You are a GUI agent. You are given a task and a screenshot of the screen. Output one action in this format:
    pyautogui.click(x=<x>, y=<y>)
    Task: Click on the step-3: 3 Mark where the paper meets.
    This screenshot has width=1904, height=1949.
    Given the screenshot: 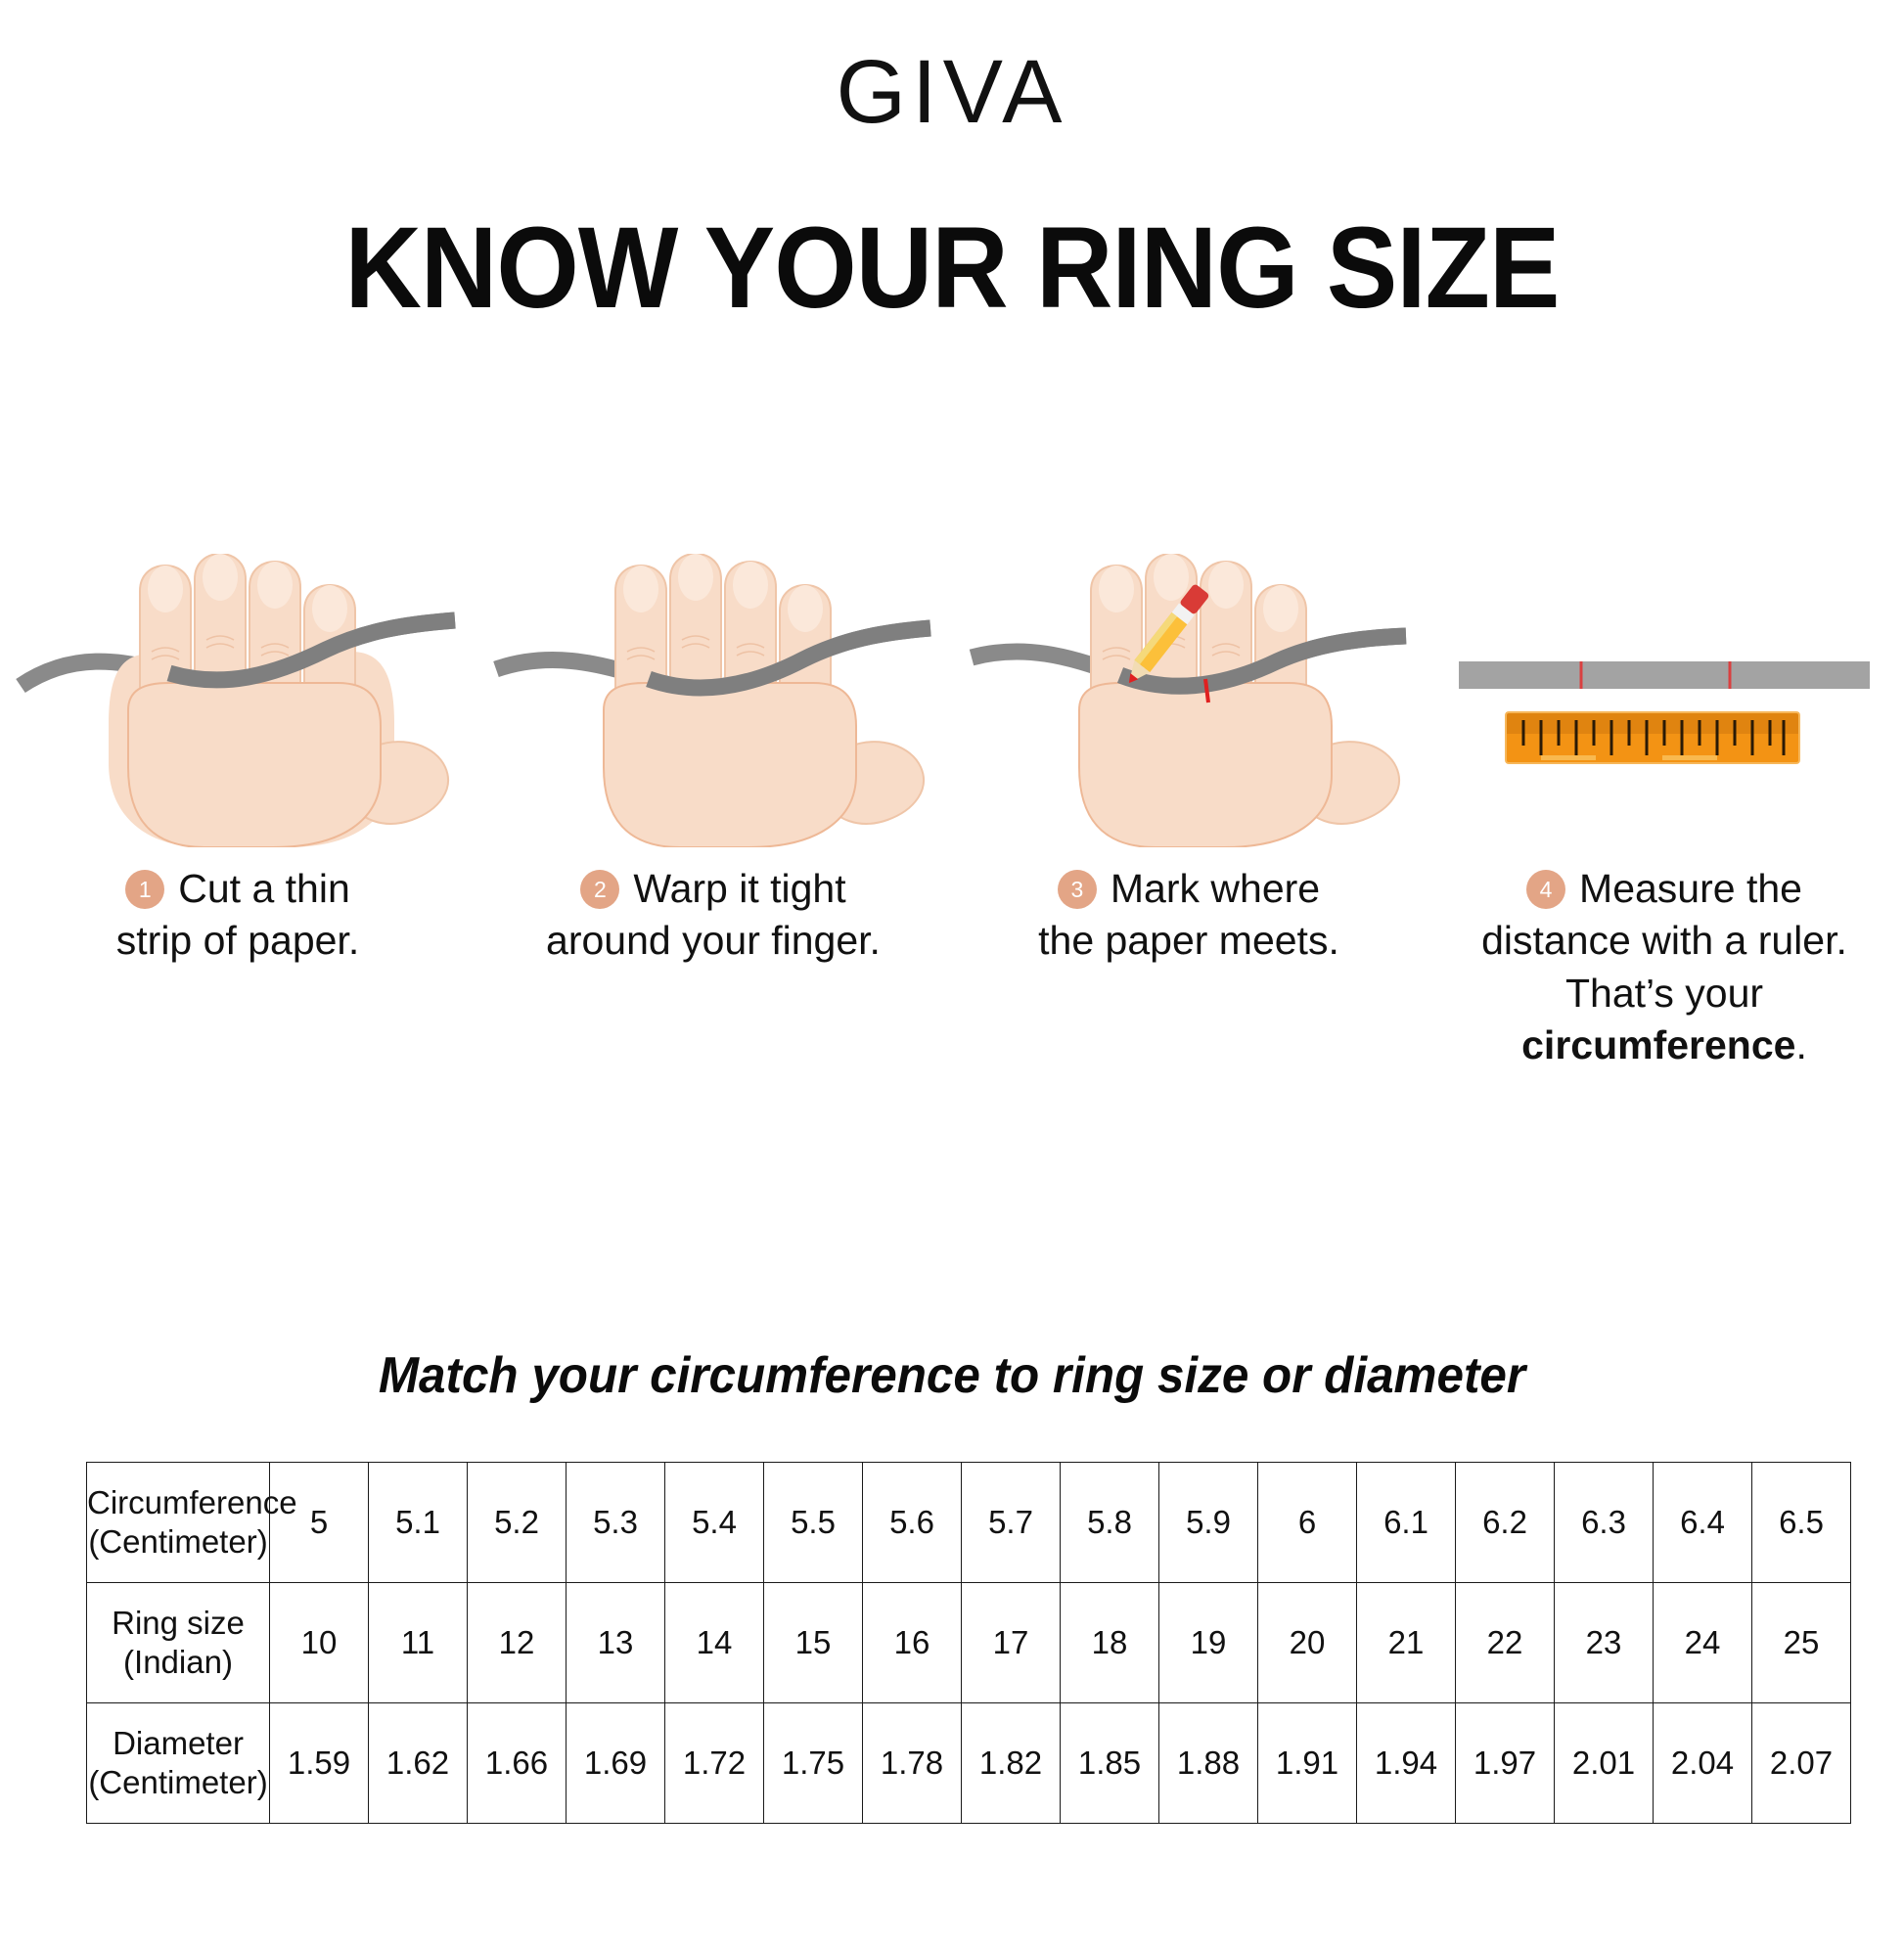 What is the action you would take?
    pyautogui.click(x=1189, y=761)
    